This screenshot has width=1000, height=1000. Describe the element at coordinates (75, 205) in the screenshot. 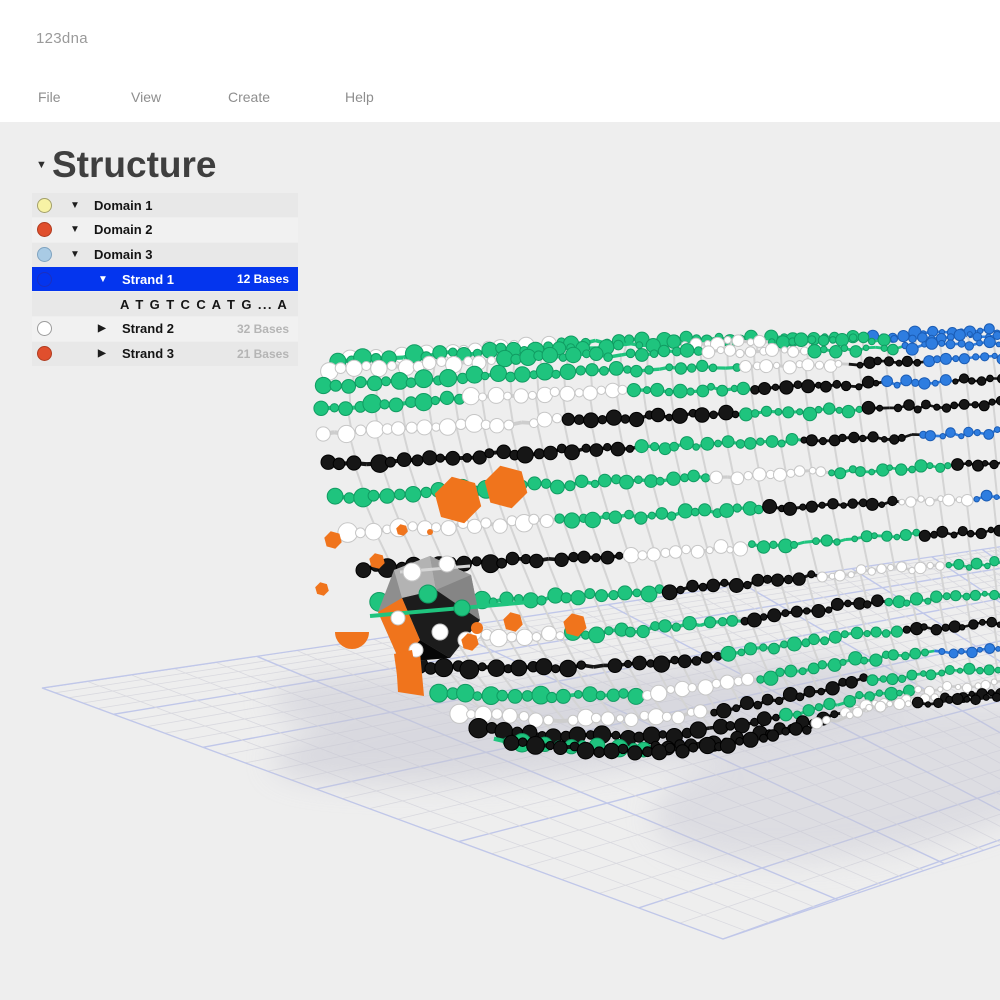

I see `domain-1-caret: ▼` at that location.